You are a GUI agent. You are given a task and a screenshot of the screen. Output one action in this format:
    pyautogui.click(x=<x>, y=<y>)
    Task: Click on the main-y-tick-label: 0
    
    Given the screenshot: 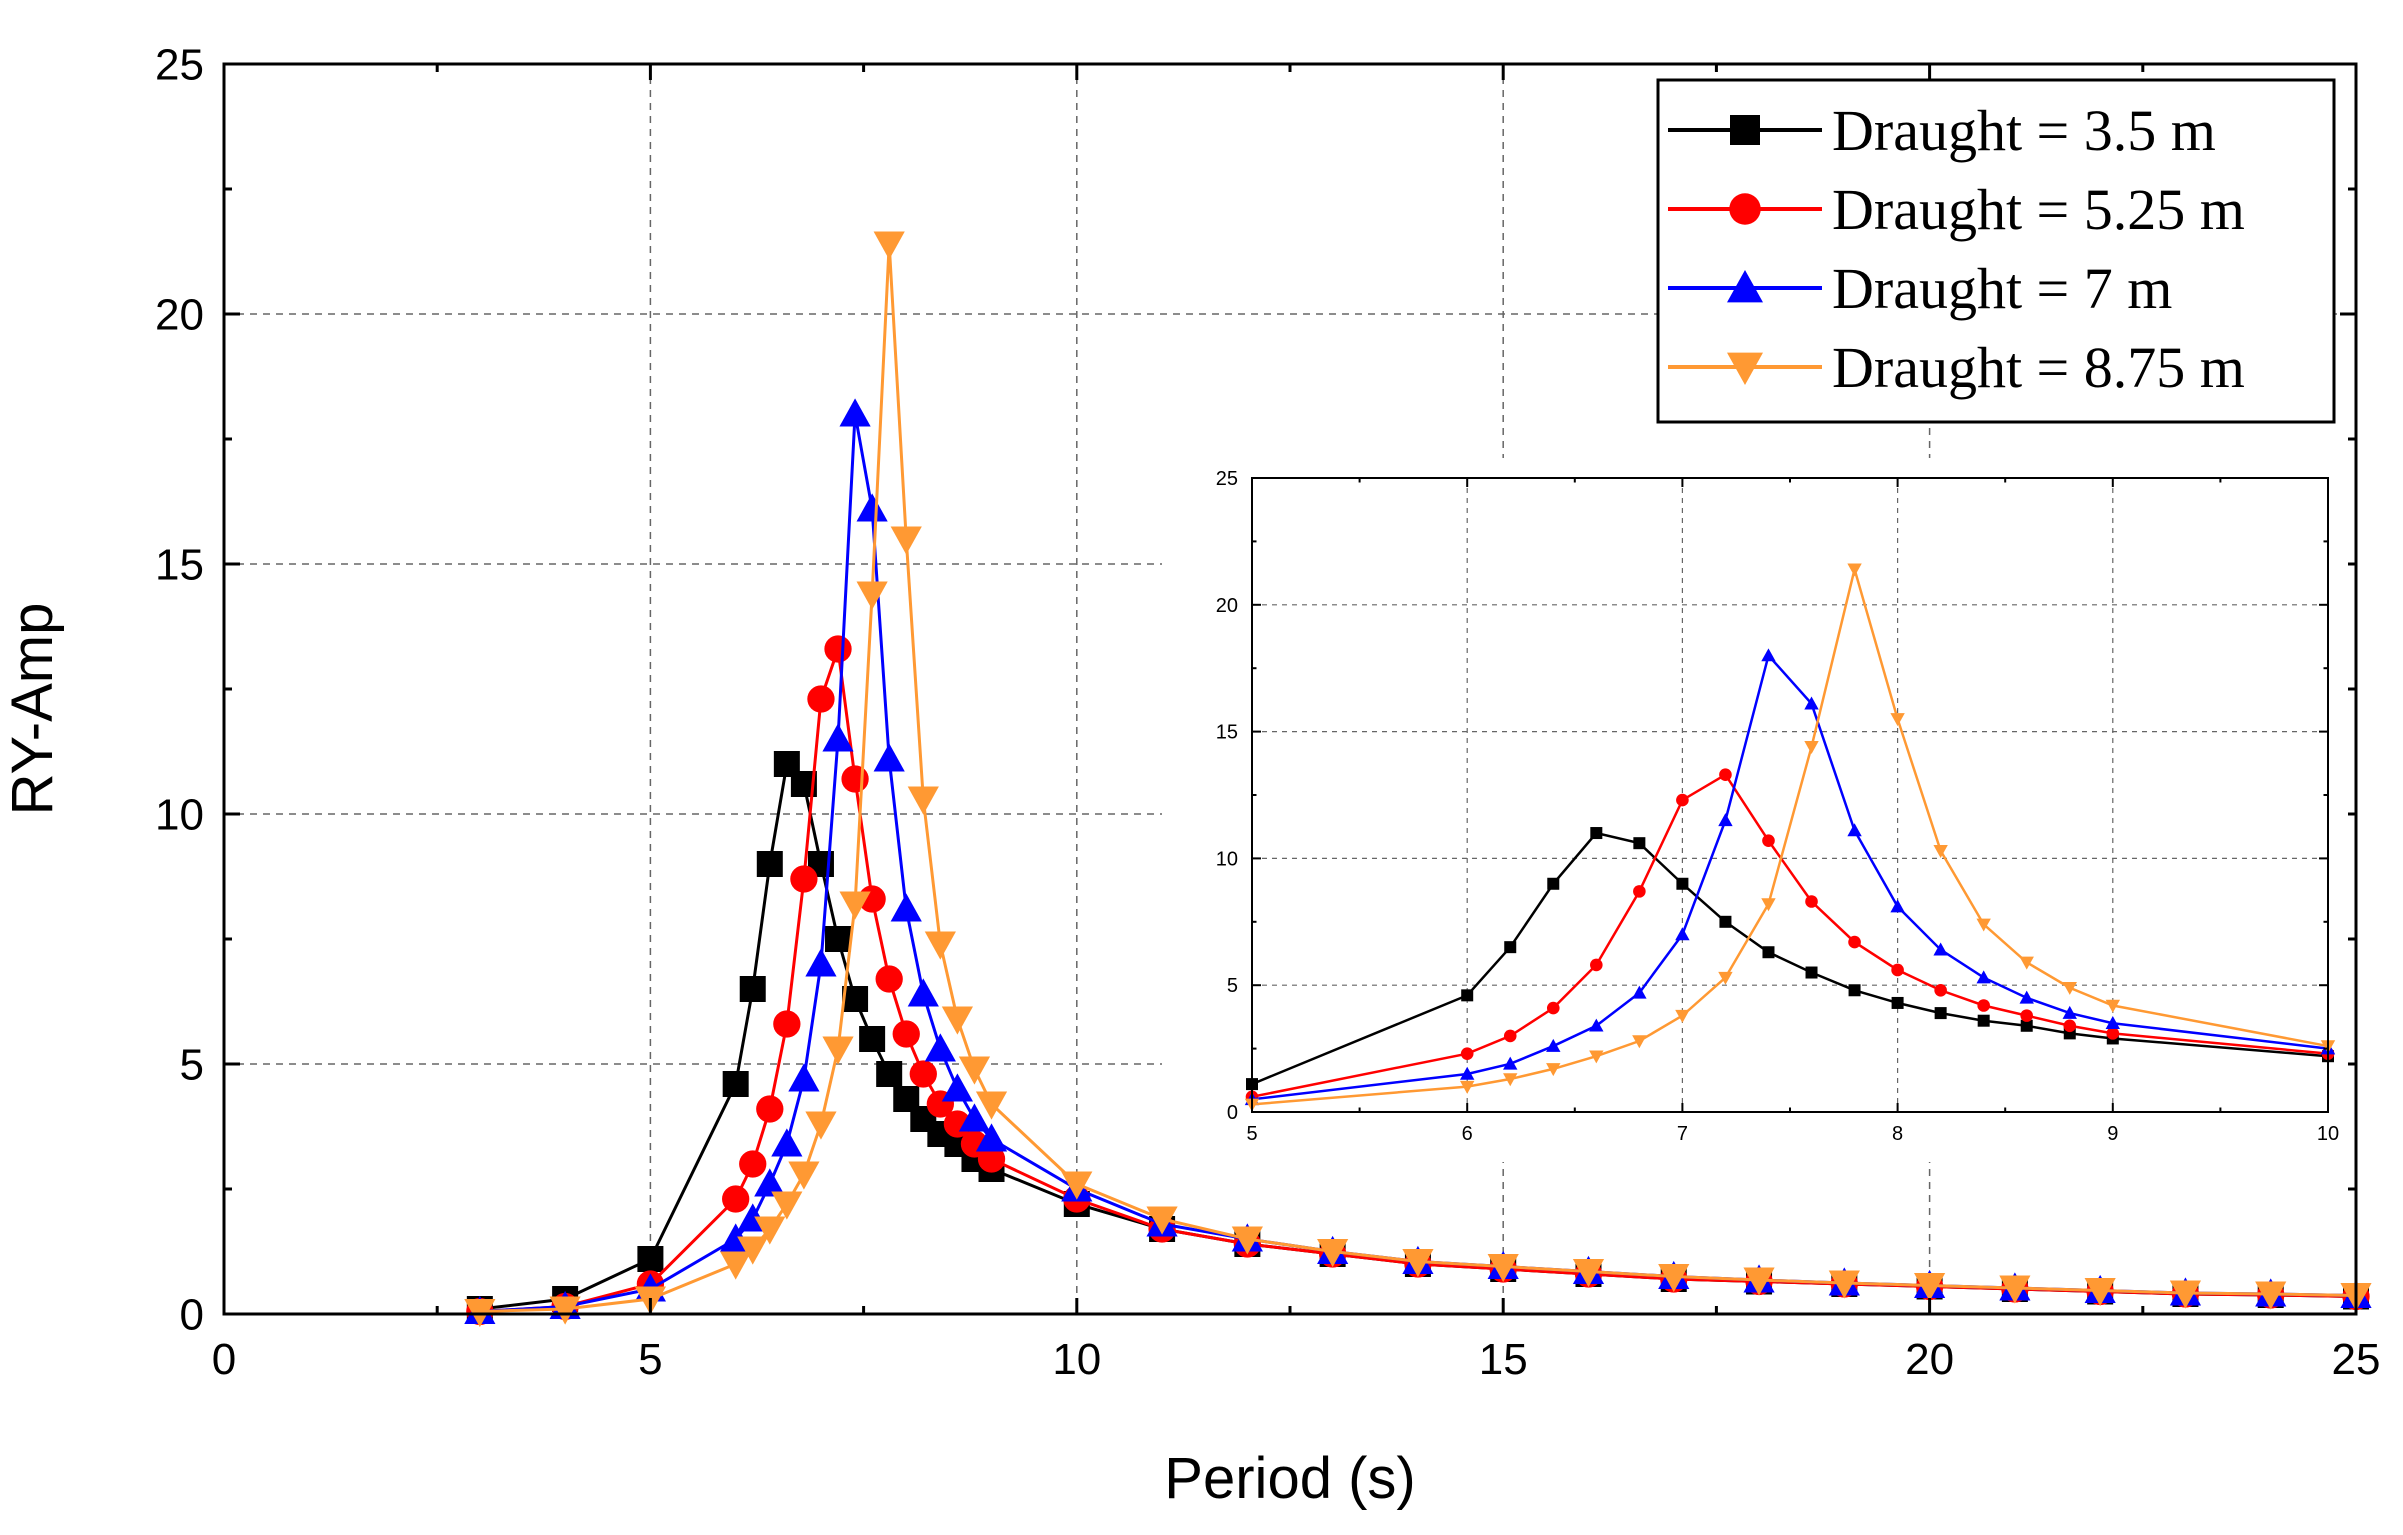 What is the action you would take?
    pyautogui.click(x=192, y=1314)
    